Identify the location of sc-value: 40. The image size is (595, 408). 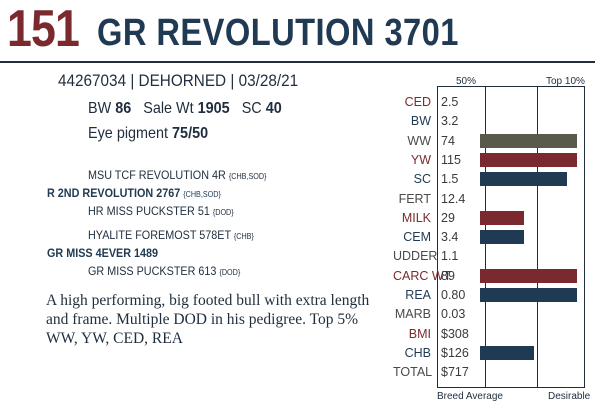
(273, 108).